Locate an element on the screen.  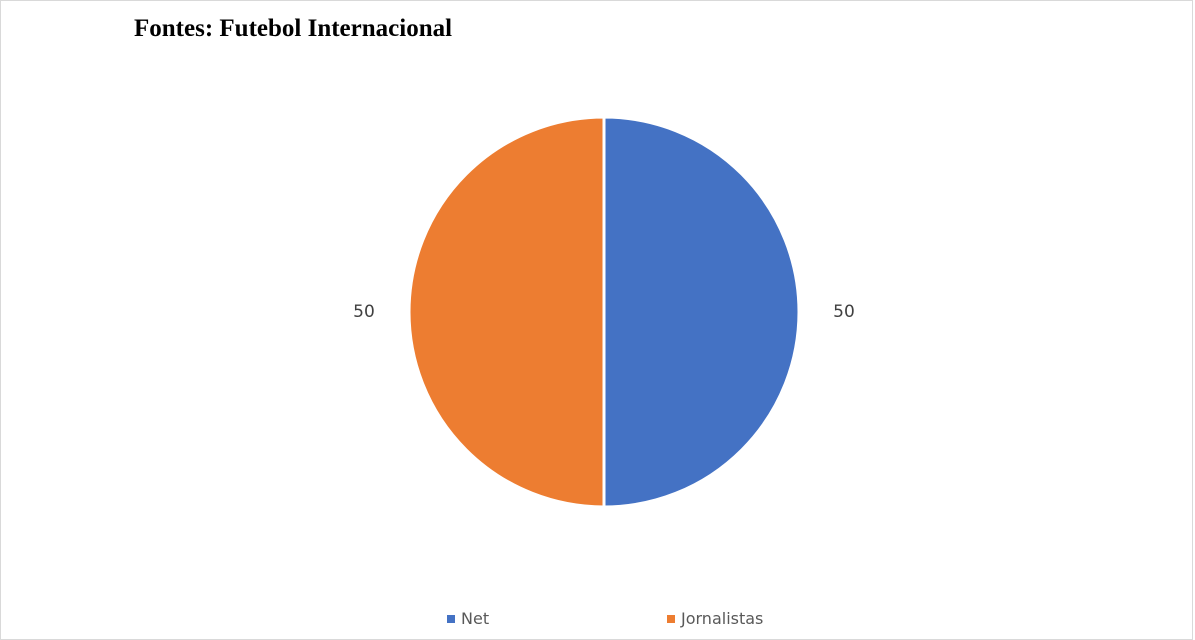
legend-swatch-jornalistas is located at coordinates (671, 618).